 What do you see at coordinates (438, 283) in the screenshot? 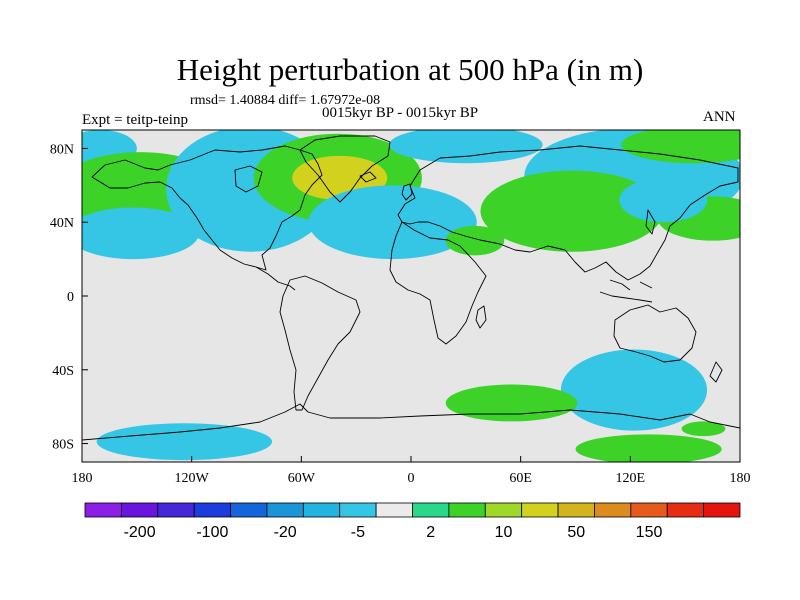
I see `africa-coast` at bounding box center [438, 283].